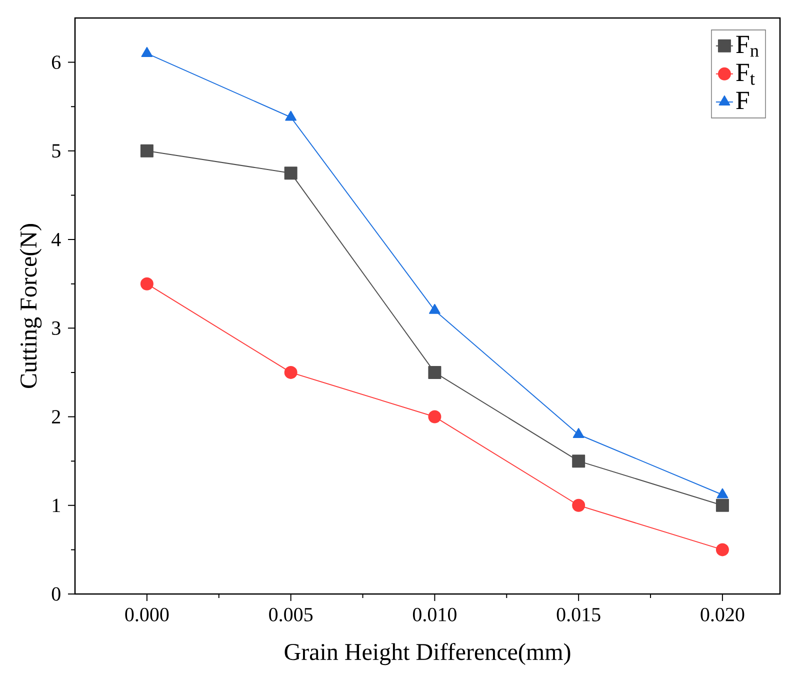  I want to click on x-tick-label: 0.010, so click(434, 615).